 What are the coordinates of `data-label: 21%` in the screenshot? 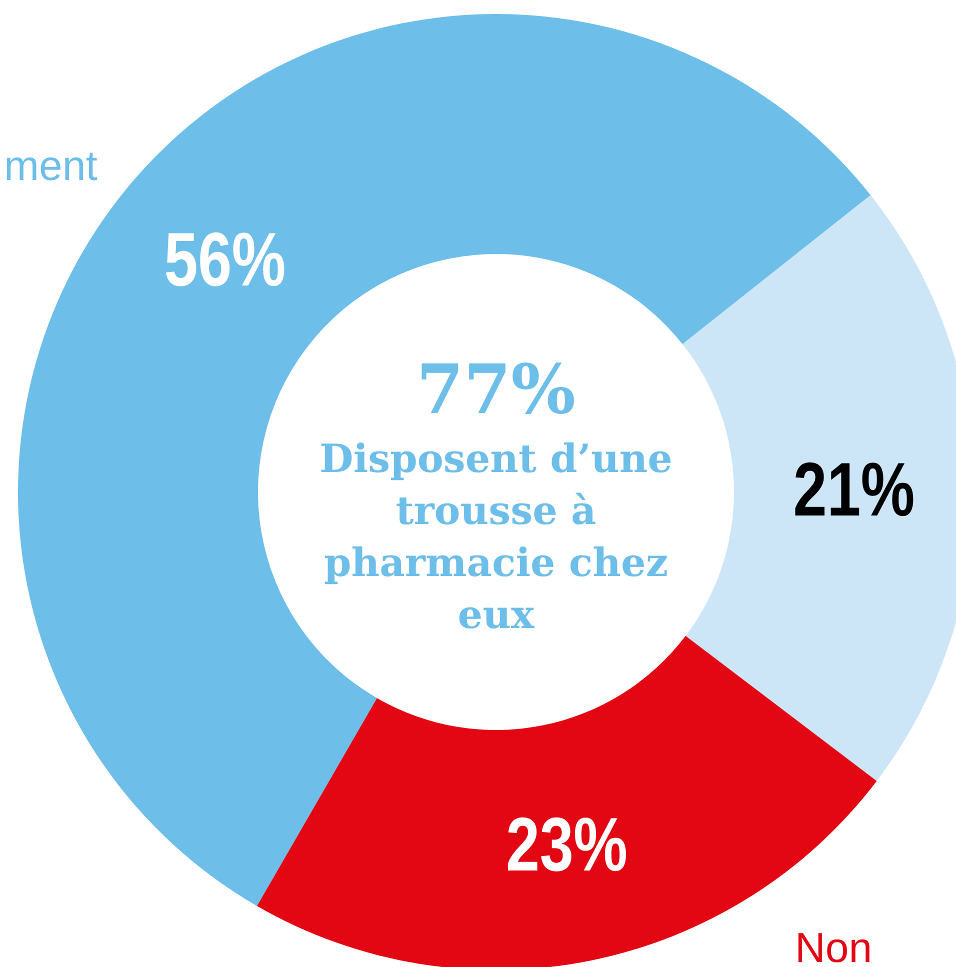 It's located at (854, 489).